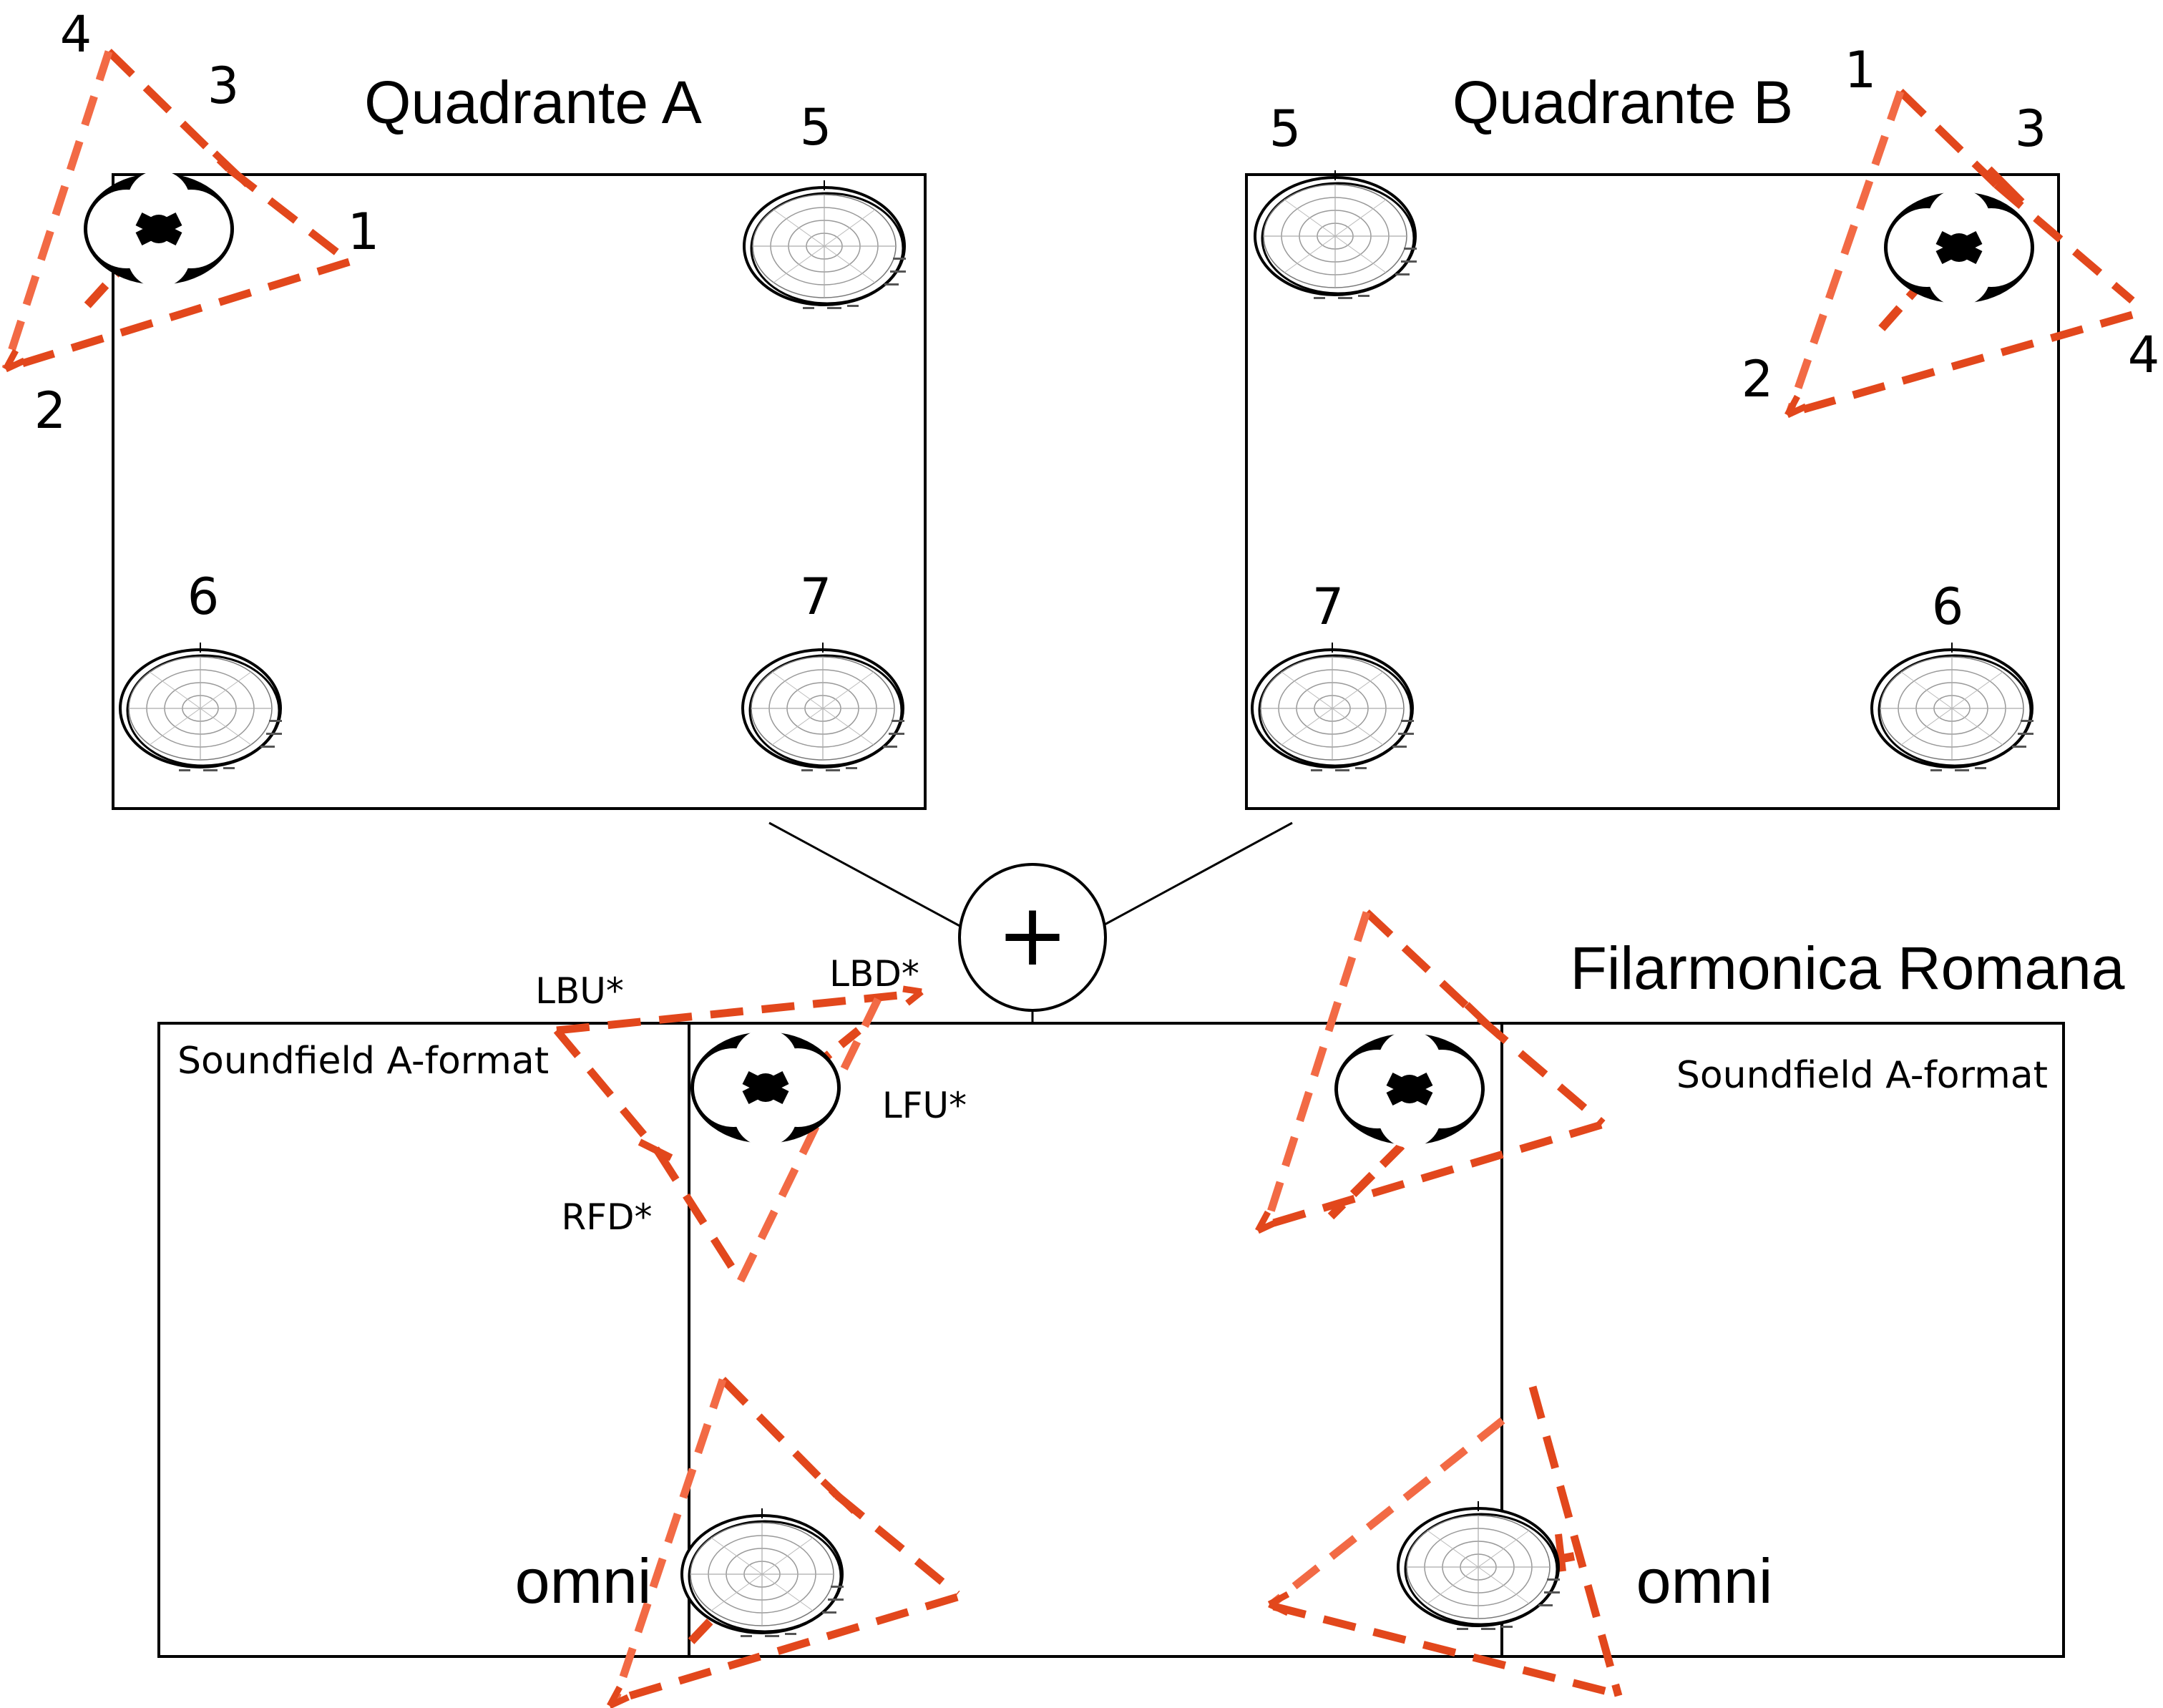 This screenshot has width=2163, height=1708. What do you see at coordinates (1704, 1581) in the screenshot?
I see `omni-label-right: omni` at bounding box center [1704, 1581].